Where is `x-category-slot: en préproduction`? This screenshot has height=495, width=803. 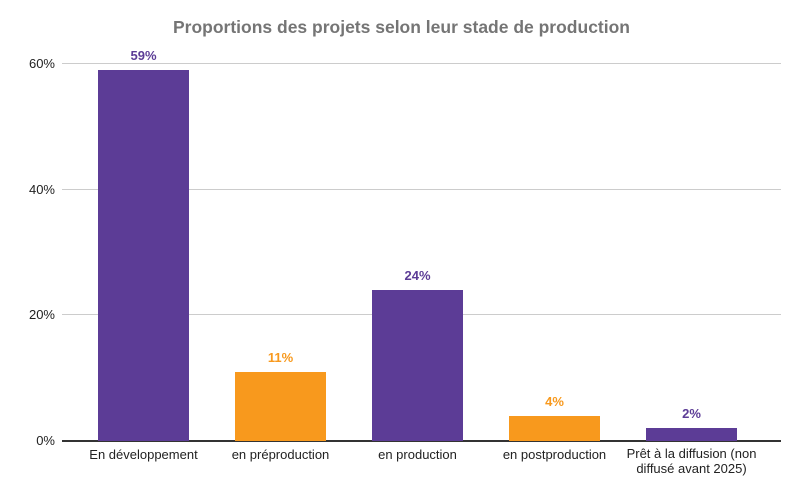
x-category-slot: en préproduction is located at coordinates (280, 455).